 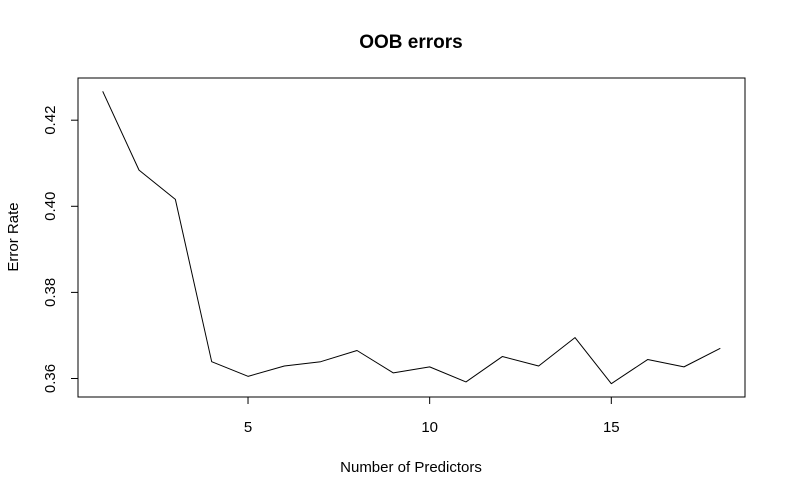 I want to click on x-tick-label: 15, so click(x=611, y=427).